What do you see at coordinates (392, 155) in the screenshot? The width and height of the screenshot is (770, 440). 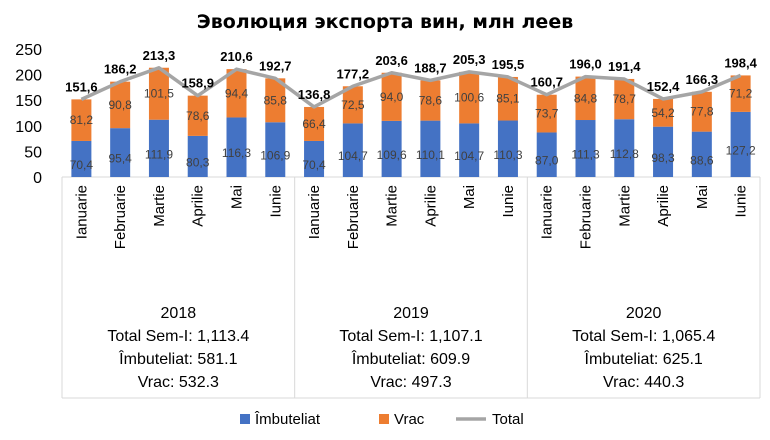 I see `label-imbuteliat: 109,6` at bounding box center [392, 155].